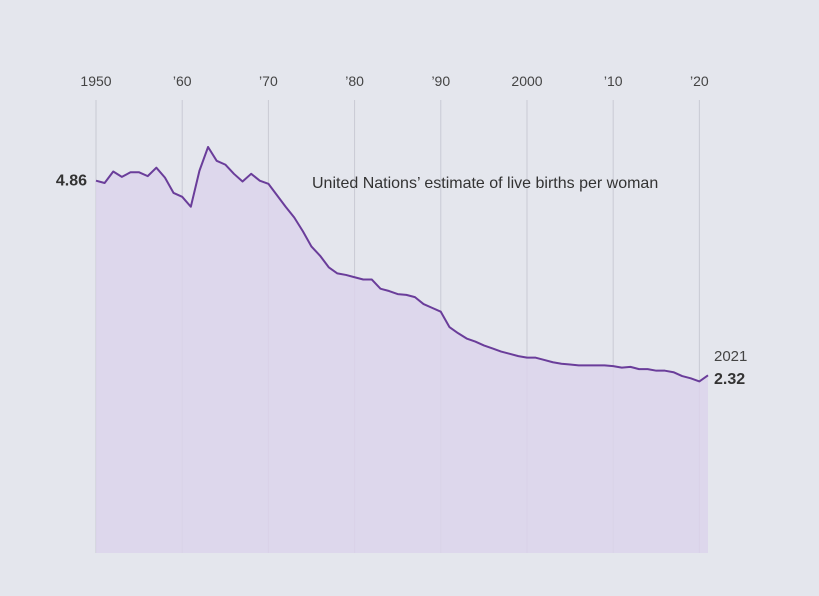 This screenshot has height=596, width=819. What do you see at coordinates (440, 81) in the screenshot?
I see `x-tick-label-1990: ’90` at bounding box center [440, 81].